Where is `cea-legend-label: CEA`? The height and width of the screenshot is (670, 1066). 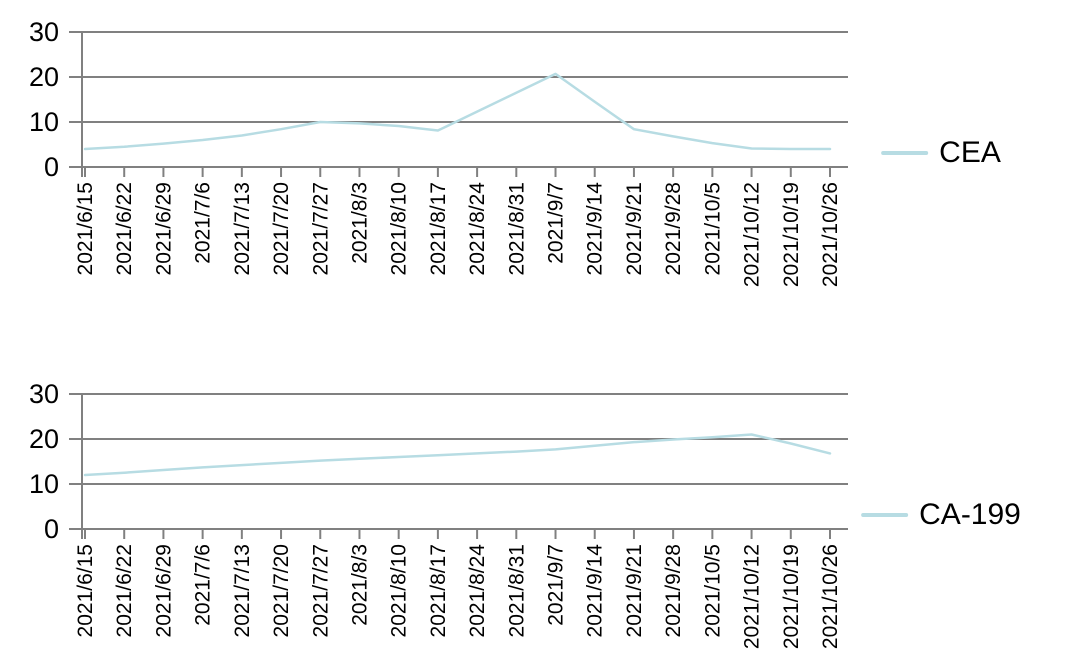 cea-legend-label: CEA is located at coordinates (970, 152).